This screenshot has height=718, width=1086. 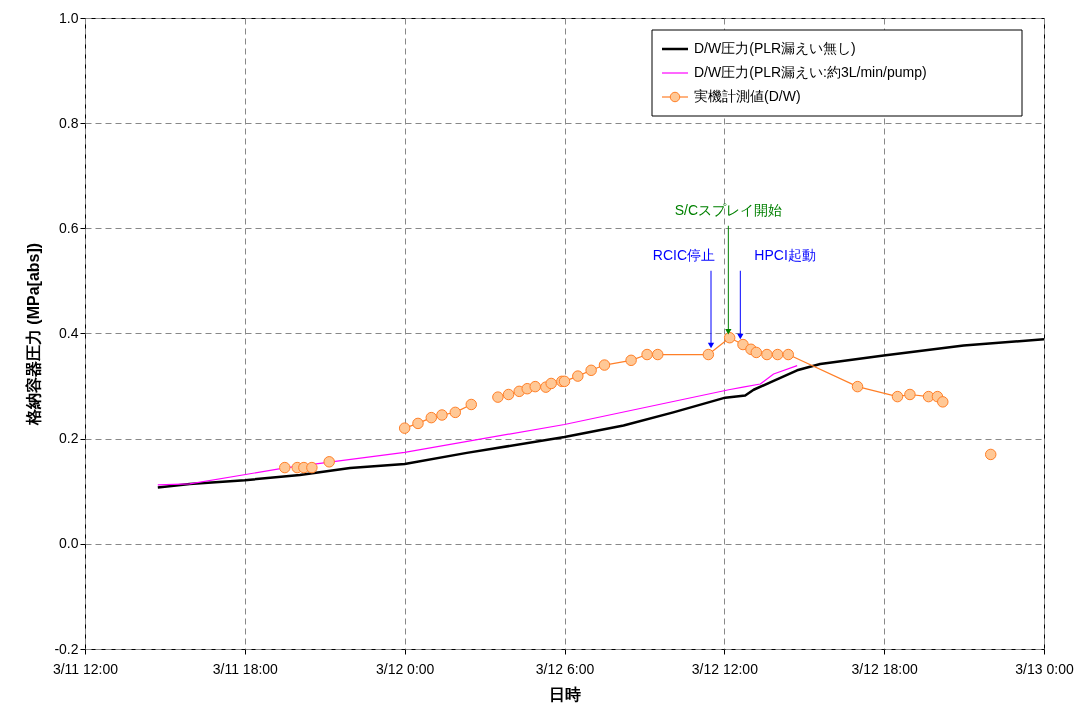 What do you see at coordinates (565, 668) in the screenshot?
I see `x-tick-label: 3/12 6:00` at bounding box center [565, 668].